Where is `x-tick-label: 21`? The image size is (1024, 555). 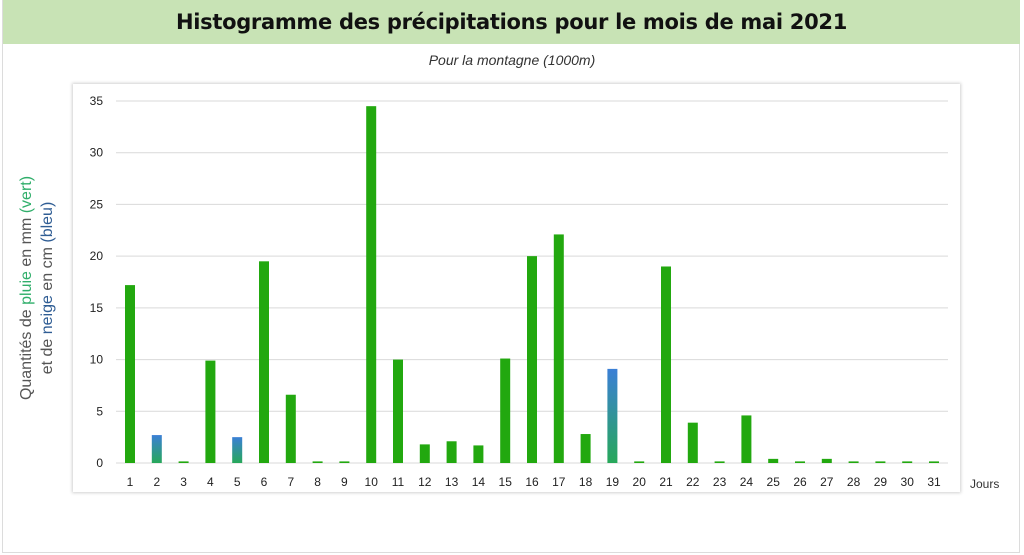 x-tick-label: 21 is located at coordinates (666, 482).